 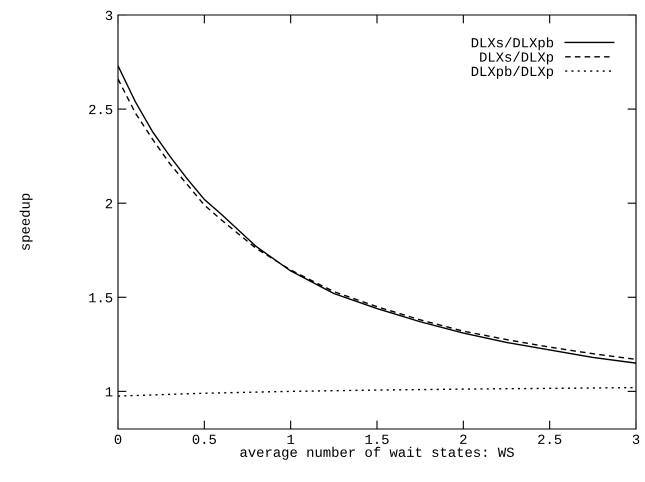 What do you see at coordinates (100, 109) in the screenshot?
I see `y-tick-label: 2.5` at bounding box center [100, 109].